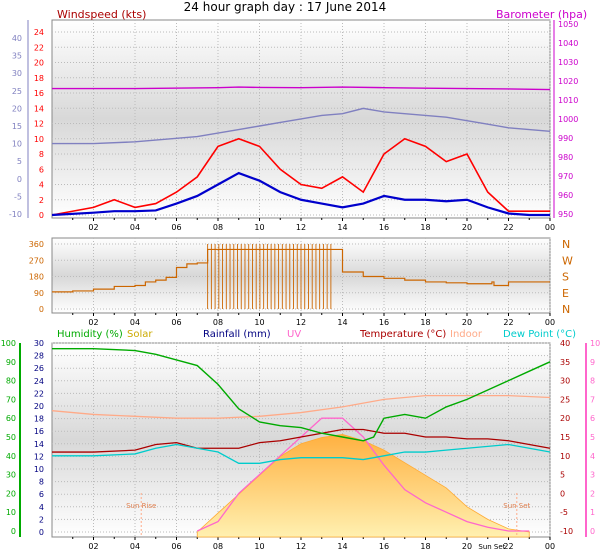 The width and height of the screenshot is (600, 555). I want to click on rainfall-axis-tick-label: 24, so click(39, 381).